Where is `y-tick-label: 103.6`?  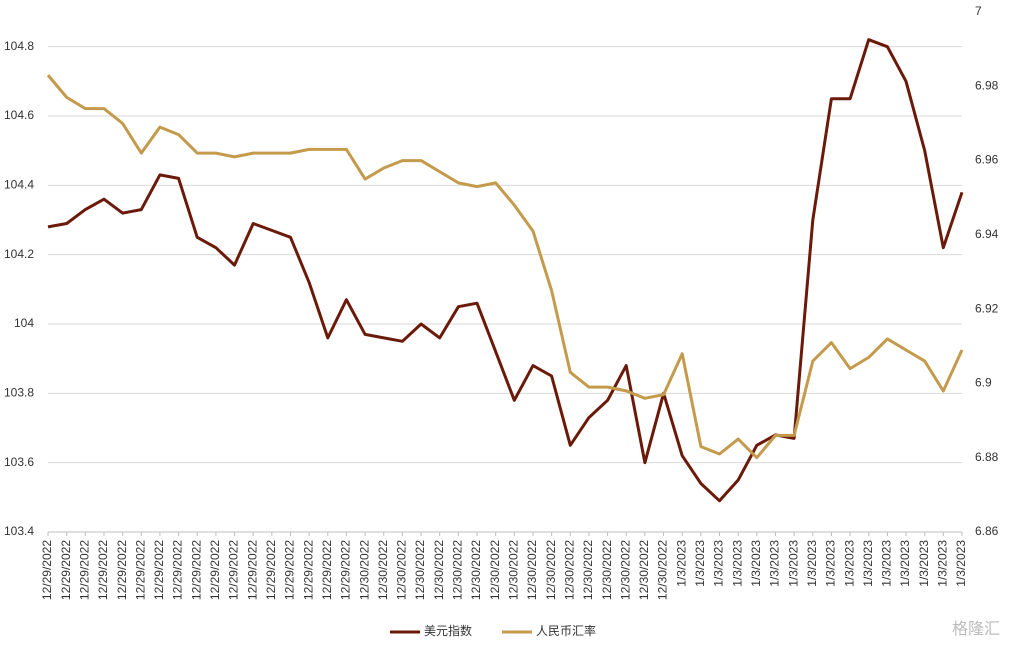
y-tick-label: 103.6 is located at coordinates (19, 462).